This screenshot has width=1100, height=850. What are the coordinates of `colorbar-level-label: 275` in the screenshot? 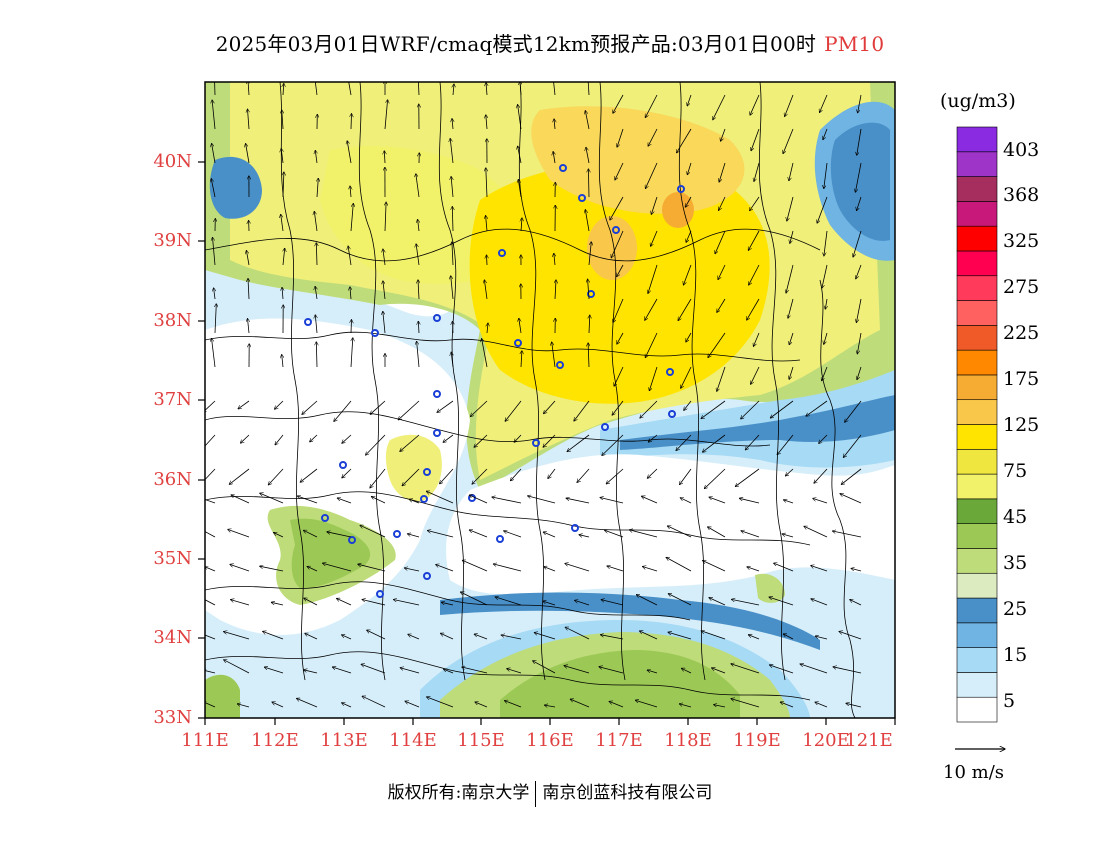 It's located at (1021, 287).